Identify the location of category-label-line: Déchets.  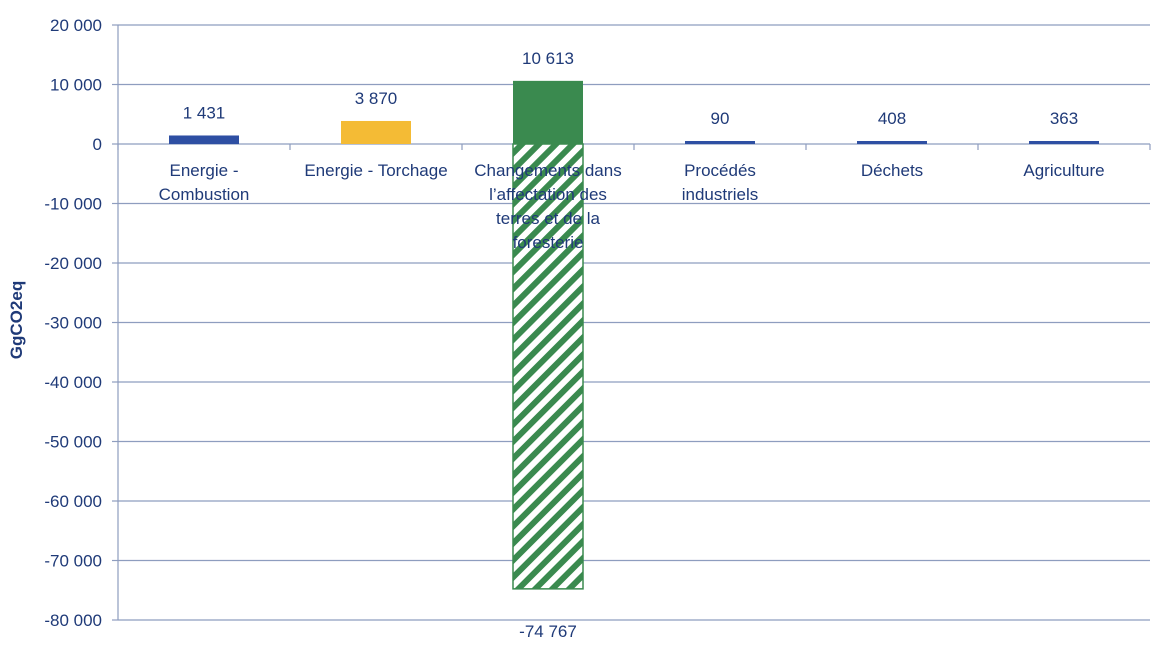
(892, 170).